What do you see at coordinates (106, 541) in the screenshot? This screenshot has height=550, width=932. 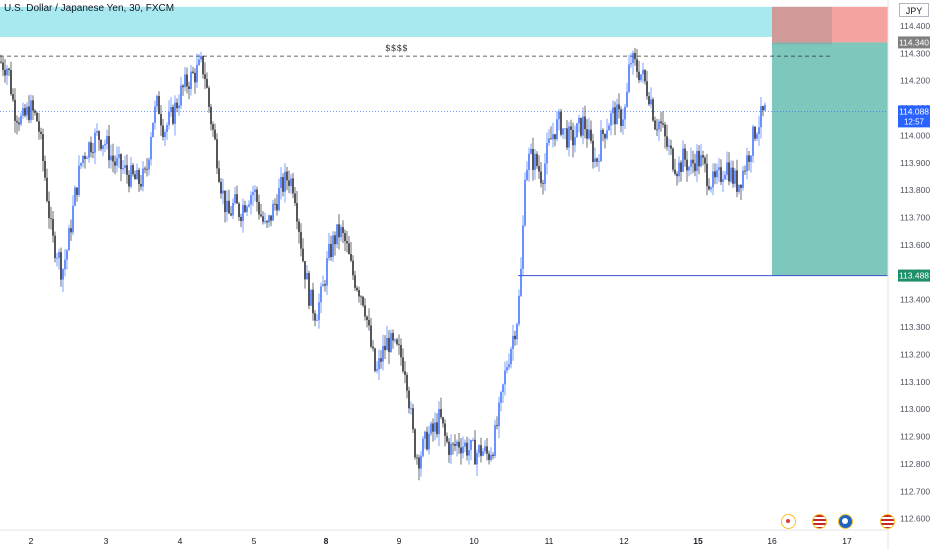 I see `time-tick-label: 3` at bounding box center [106, 541].